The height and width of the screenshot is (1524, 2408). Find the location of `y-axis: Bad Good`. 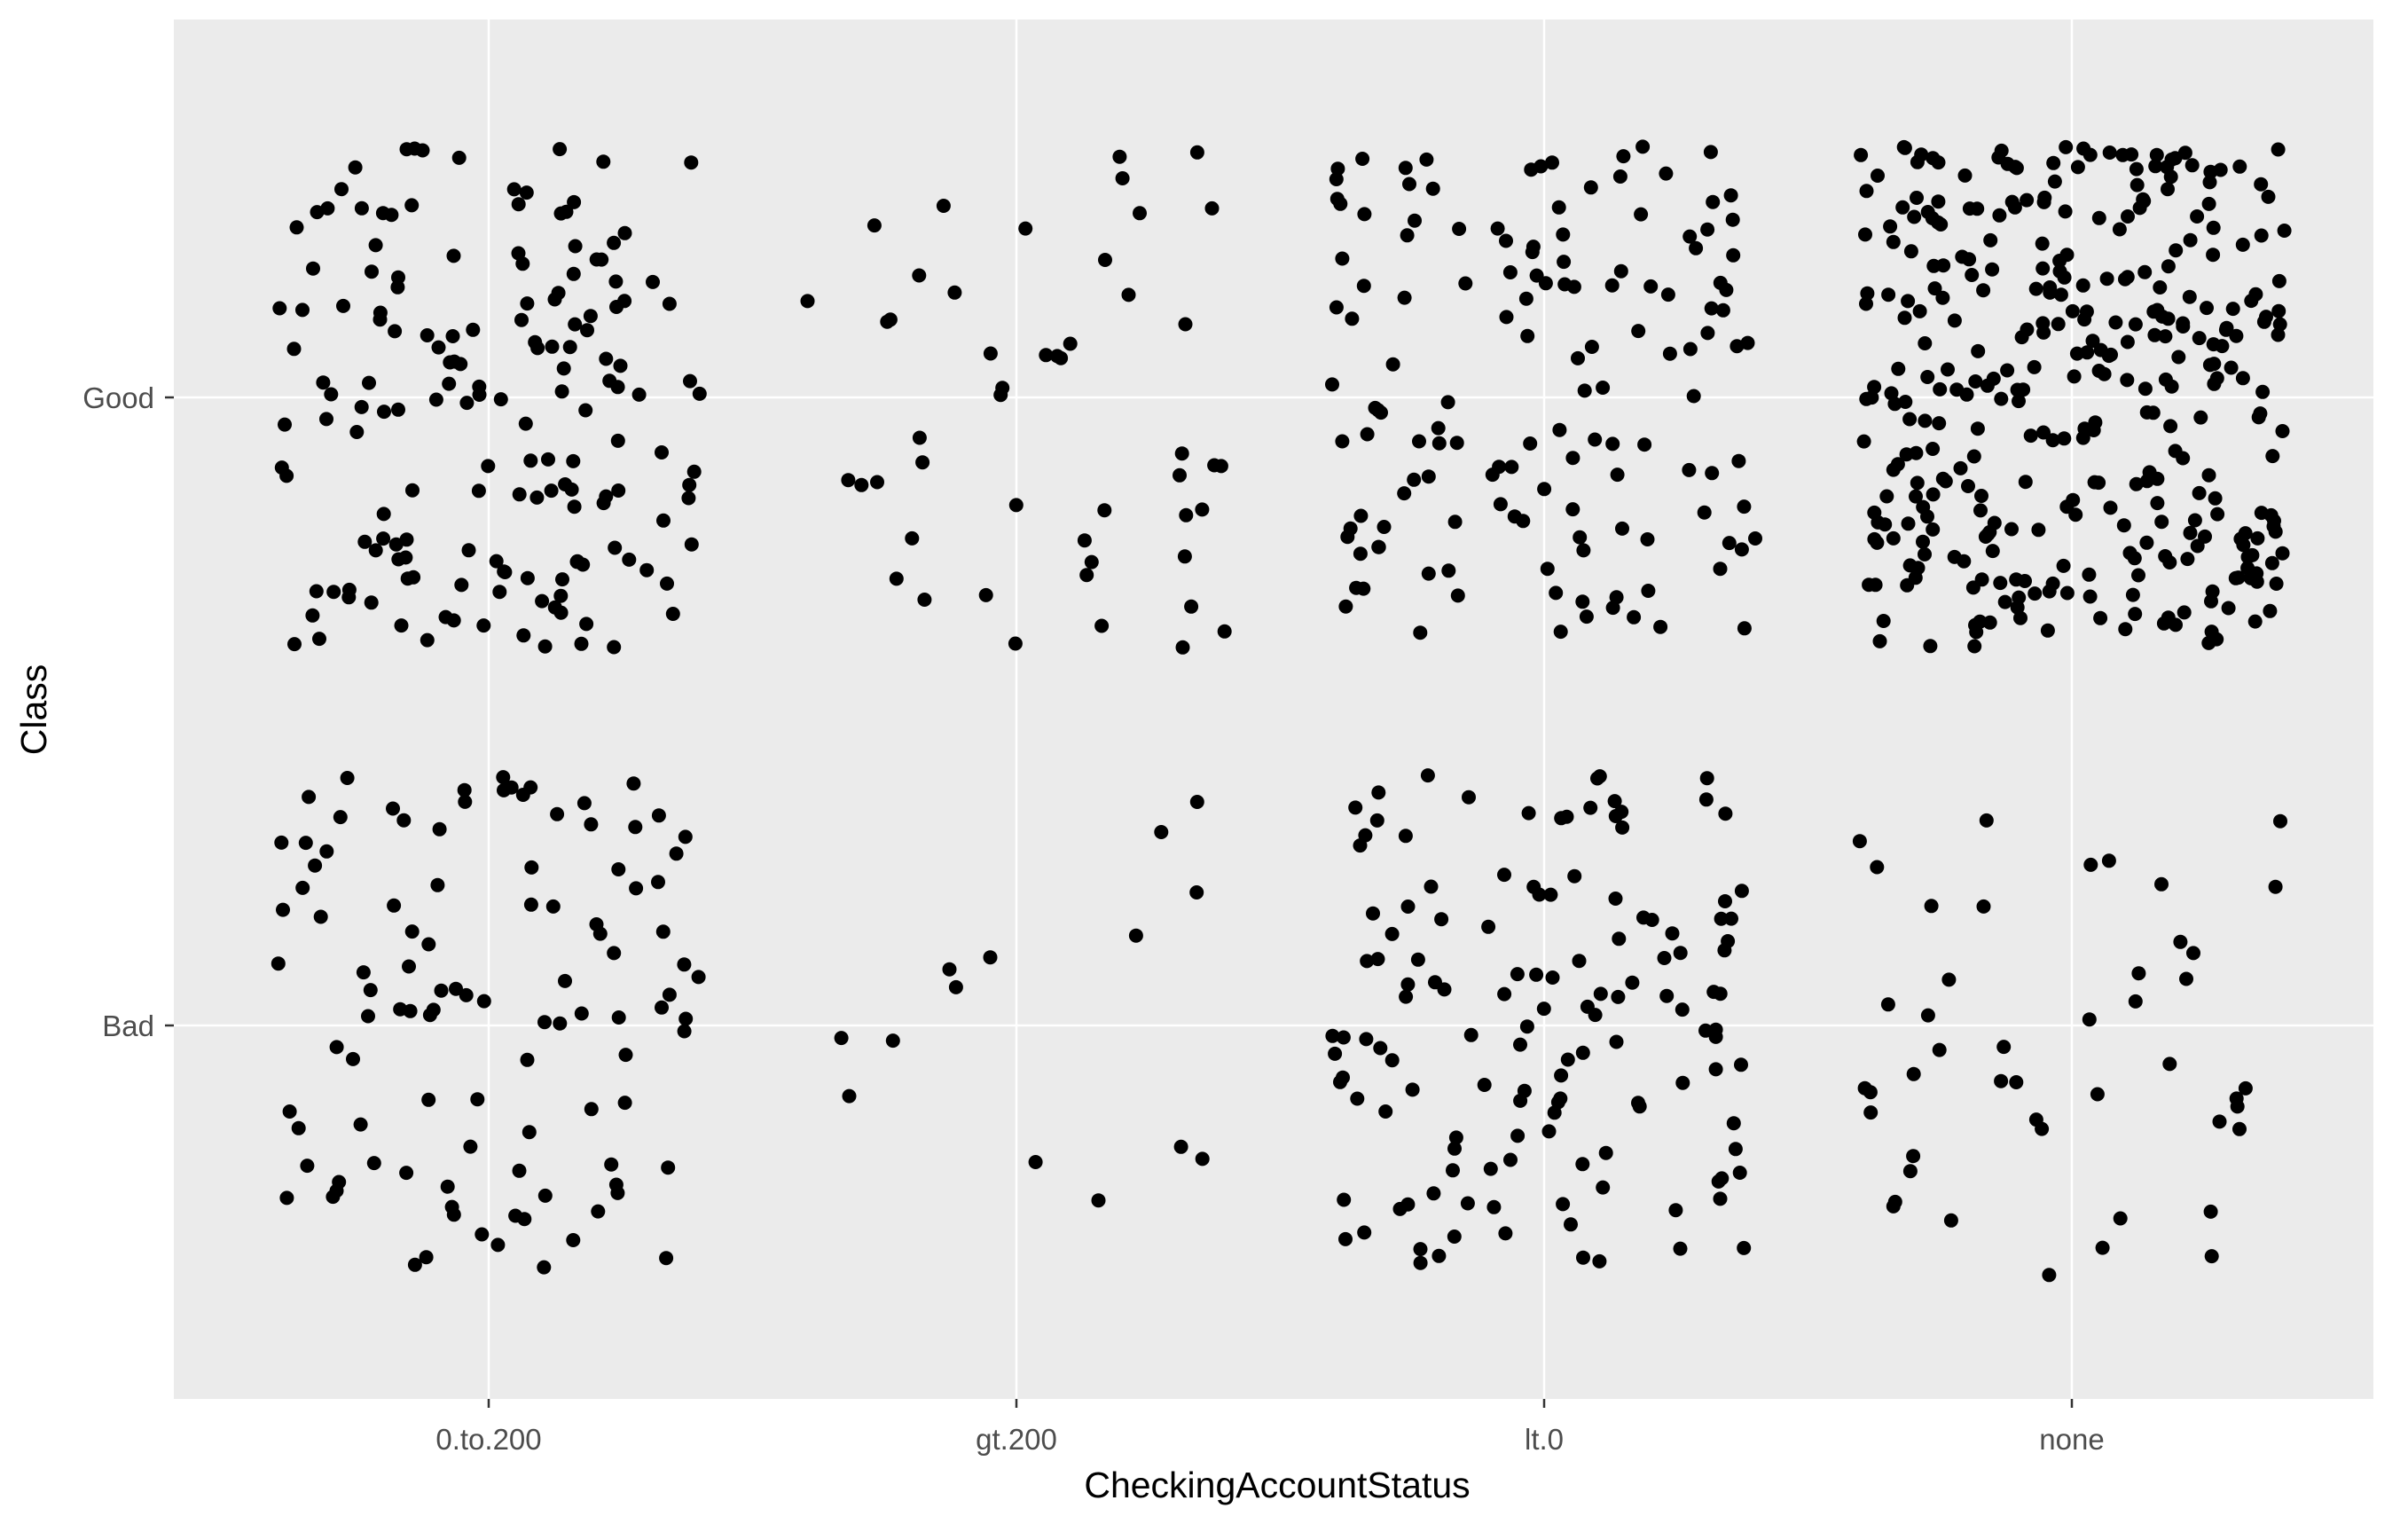

y-axis: Bad Good is located at coordinates (128, 711).